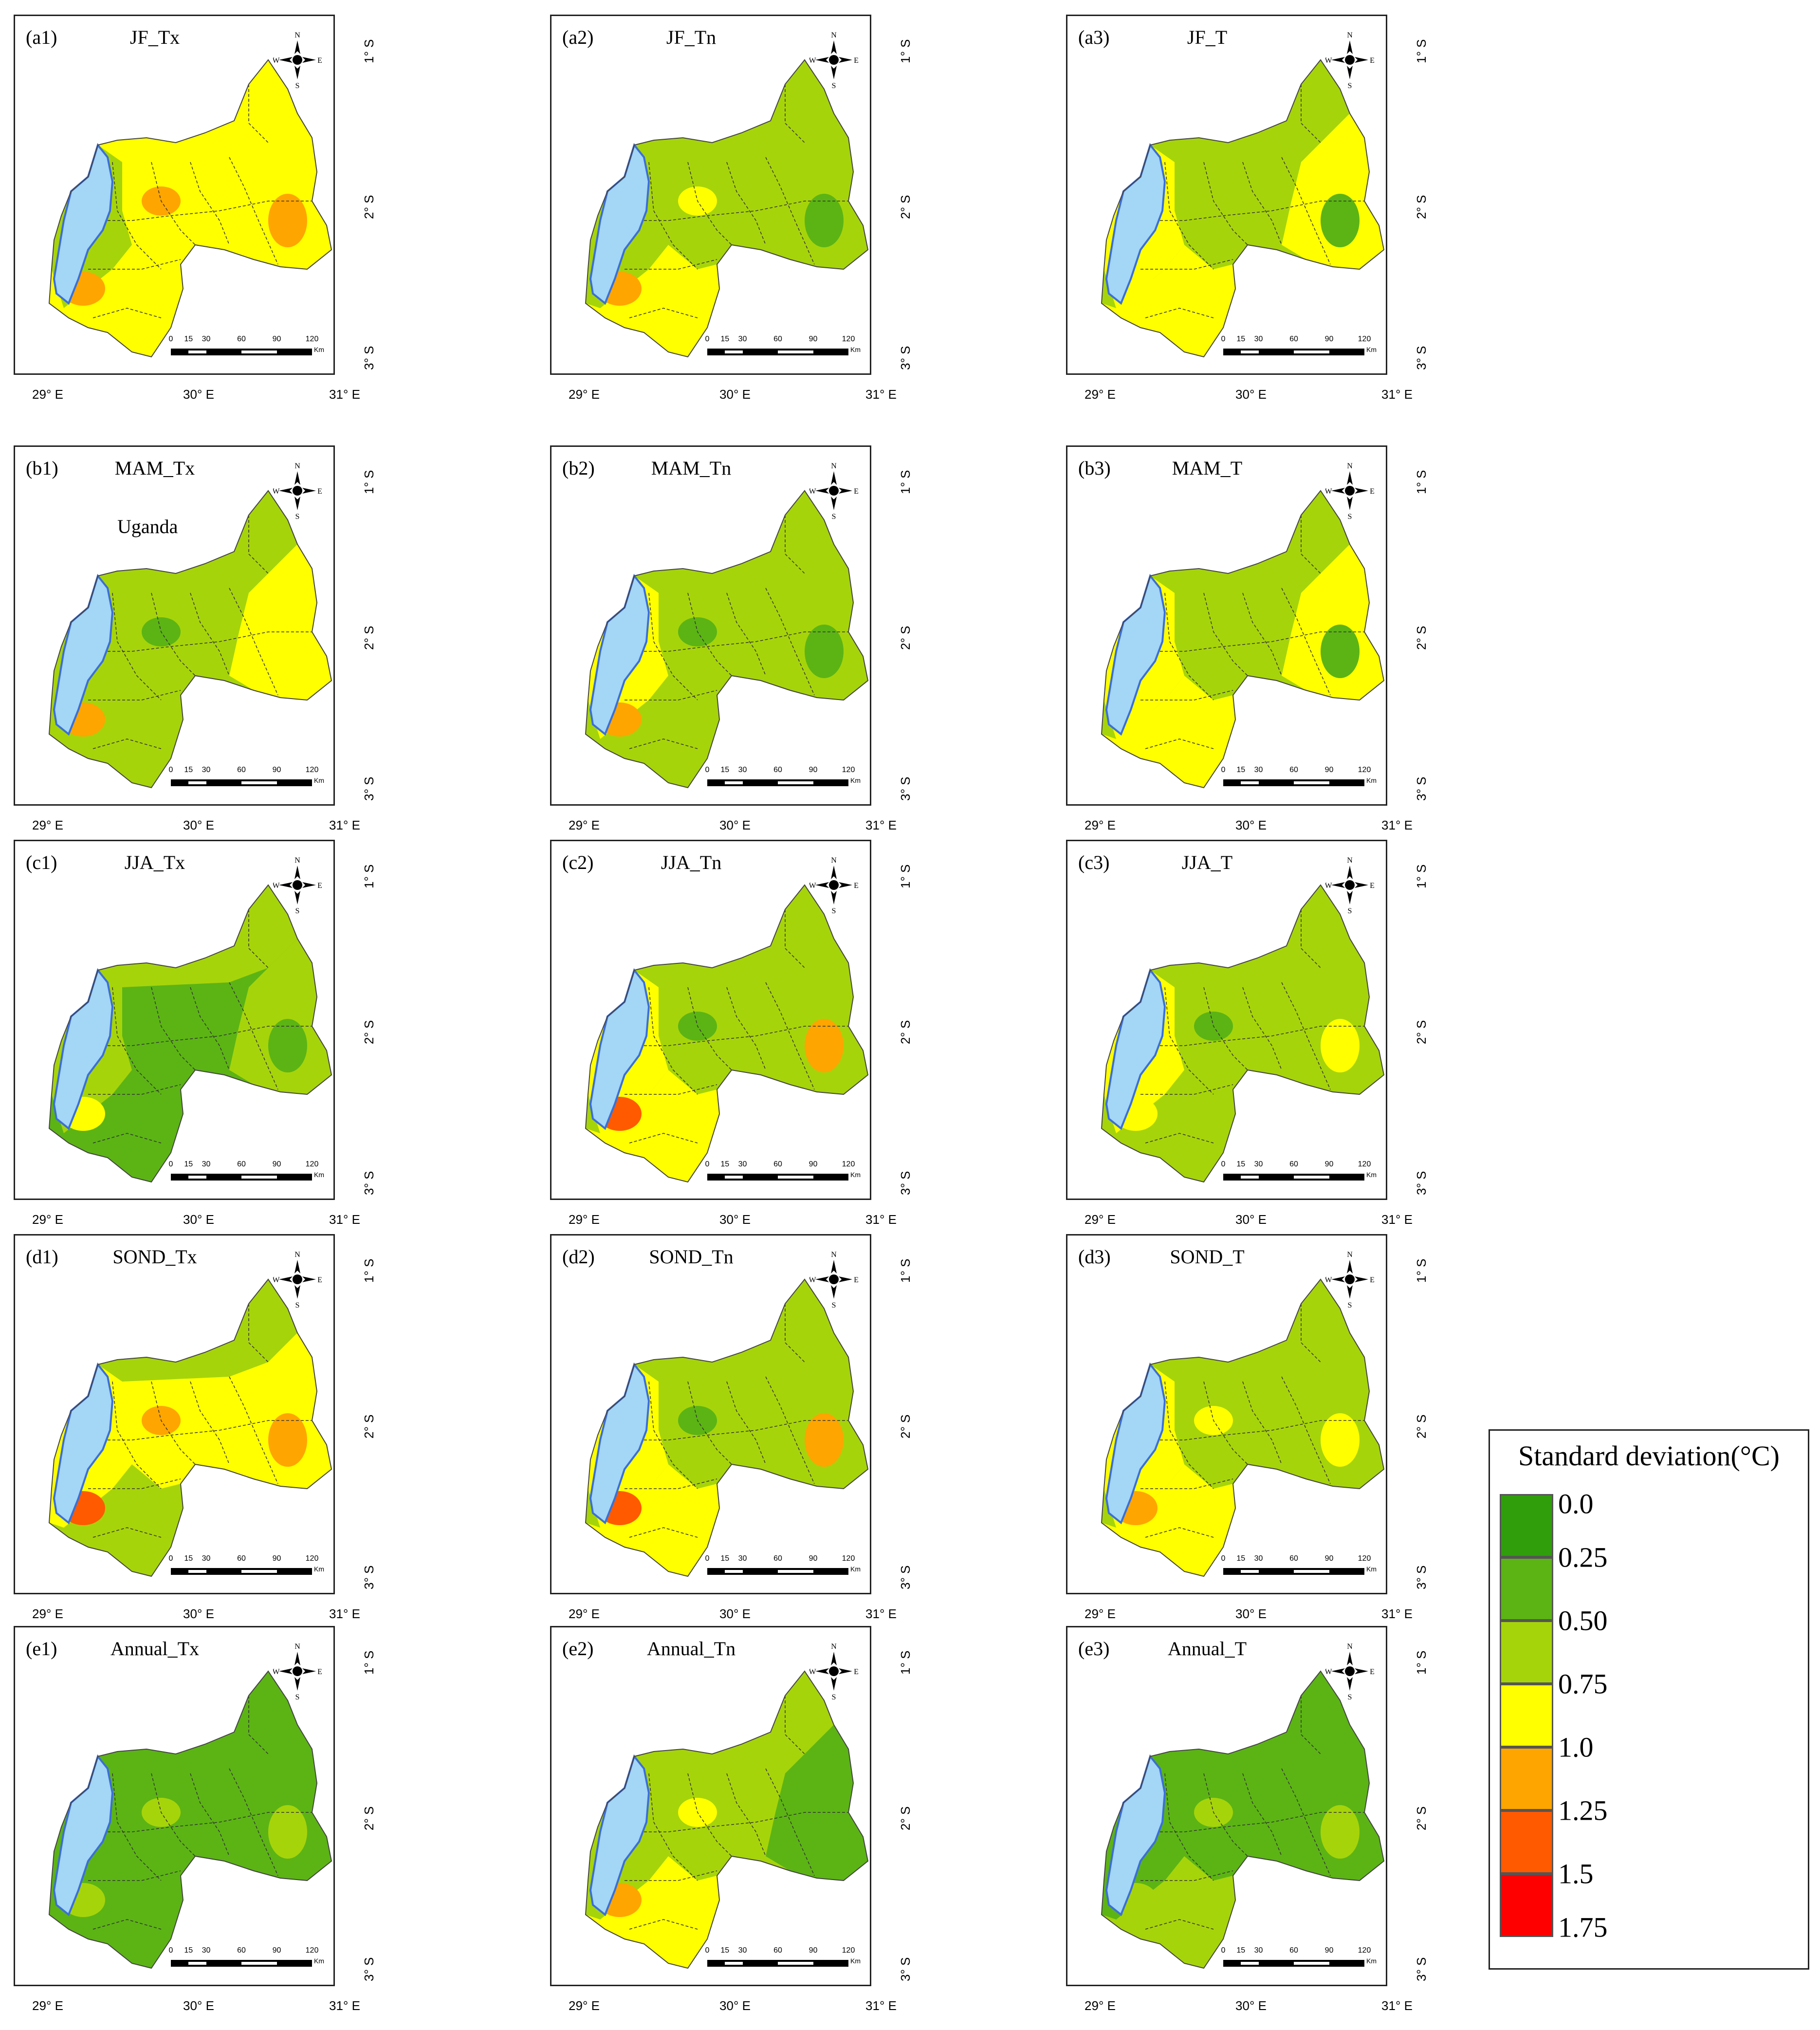  What do you see at coordinates (42, 468) in the screenshot?
I see `panel-label: (b1)` at bounding box center [42, 468].